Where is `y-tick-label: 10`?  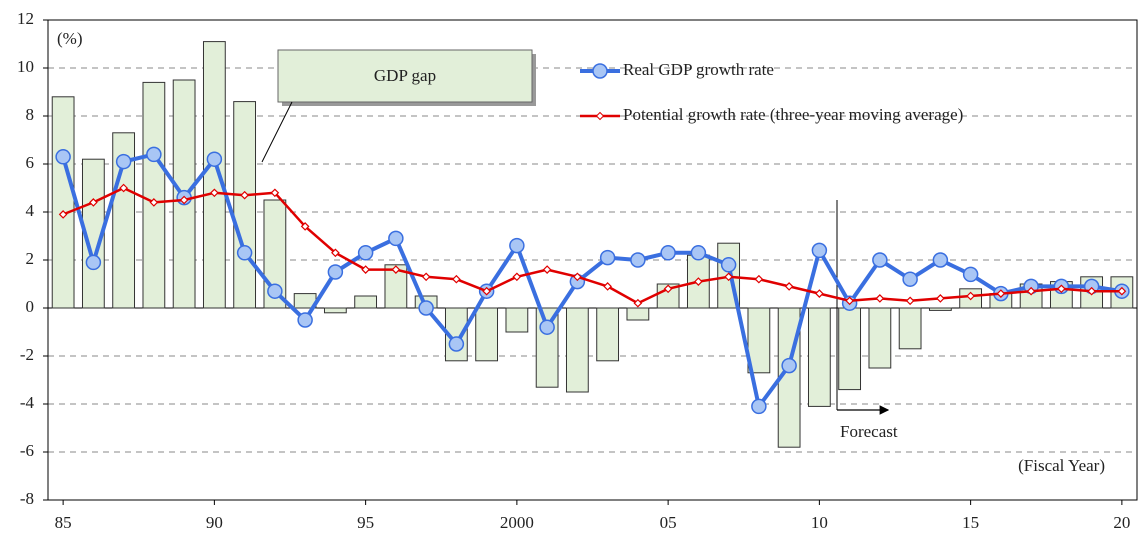 y-tick-label: 10 is located at coordinates (25, 66).